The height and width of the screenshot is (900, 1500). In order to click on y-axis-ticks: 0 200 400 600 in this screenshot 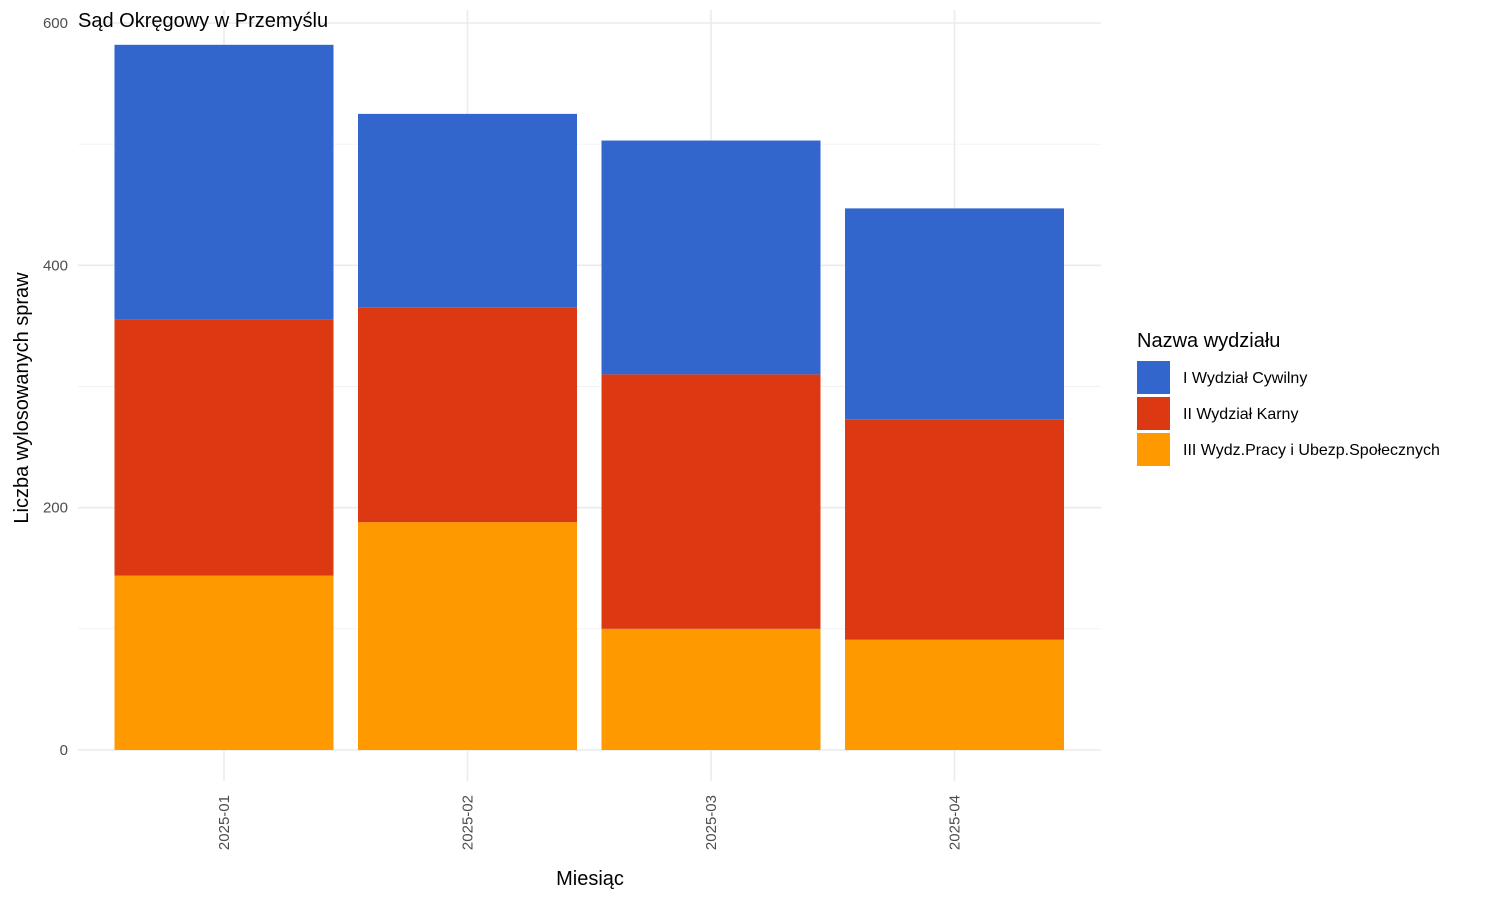, I will do `click(55, 387)`.